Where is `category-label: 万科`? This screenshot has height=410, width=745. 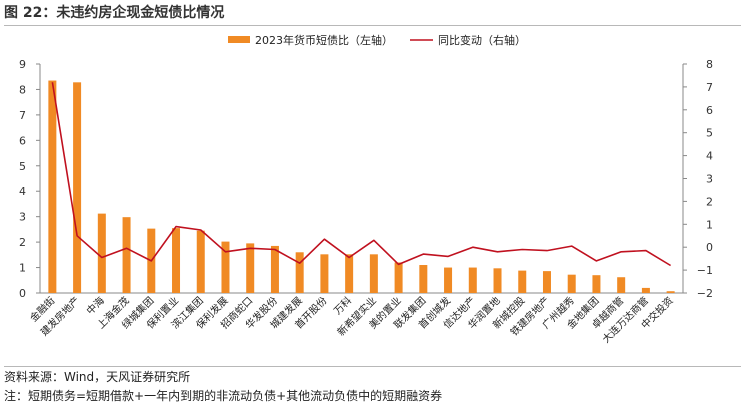
category-label: 万科 is located at coordinates (342, 305).